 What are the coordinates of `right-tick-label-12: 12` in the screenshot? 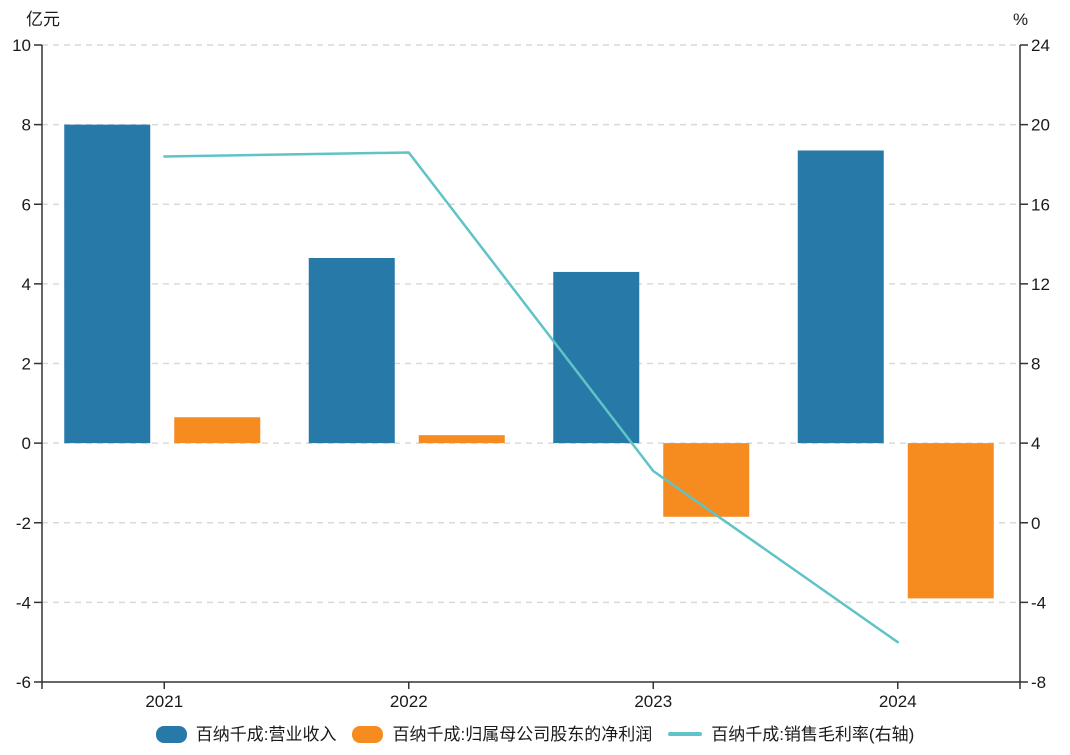 It's located at (1040, 284).